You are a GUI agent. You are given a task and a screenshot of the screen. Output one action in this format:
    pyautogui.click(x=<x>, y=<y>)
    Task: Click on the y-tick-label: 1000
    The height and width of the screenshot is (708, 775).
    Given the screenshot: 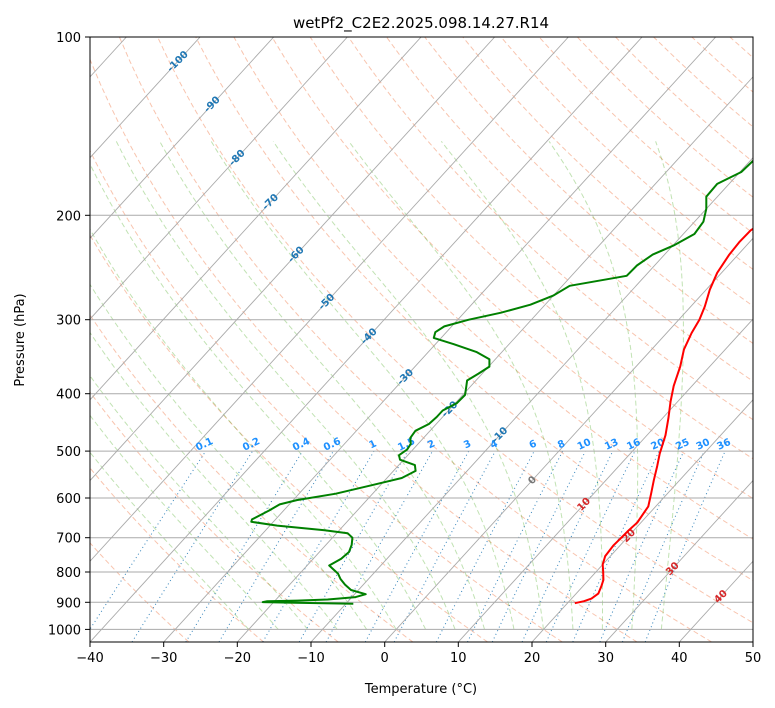 What is the action you would take?
    pyautogui.click(x=64, y=630)
    